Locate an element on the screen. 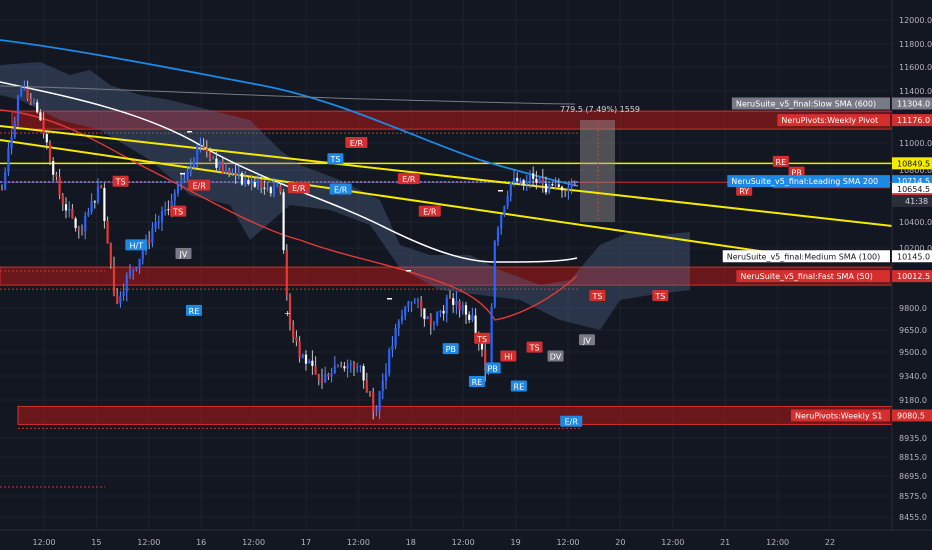 The height and width of the screenshot is (550, 932). price-tick-label: 8455.0 is located at coordinates (913, 517).